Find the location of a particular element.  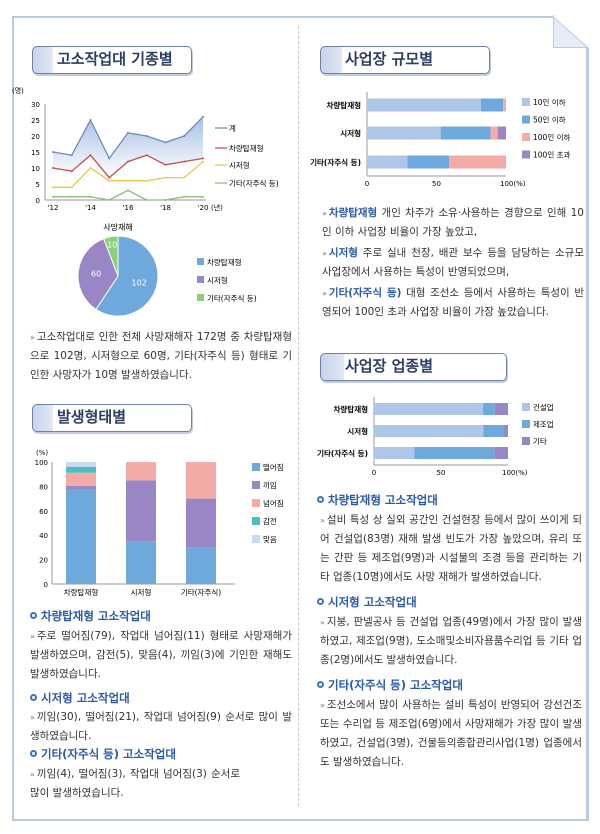

legend-label: 건설업 is located at coordinates (543, 407).